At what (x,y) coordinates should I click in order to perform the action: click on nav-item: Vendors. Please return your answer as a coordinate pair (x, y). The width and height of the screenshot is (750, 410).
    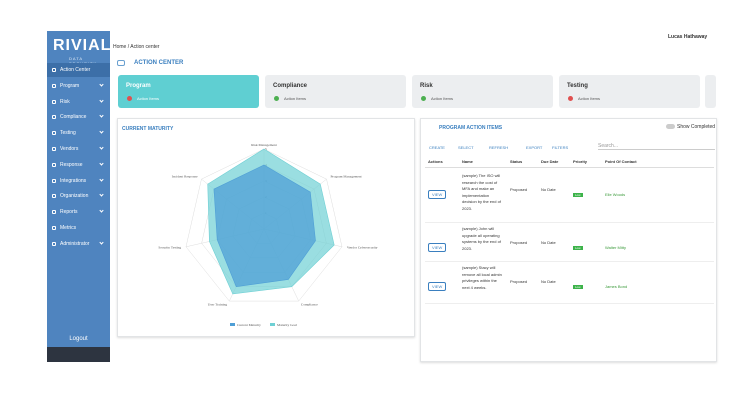
    Looking at the image, I should click on (78, 149).